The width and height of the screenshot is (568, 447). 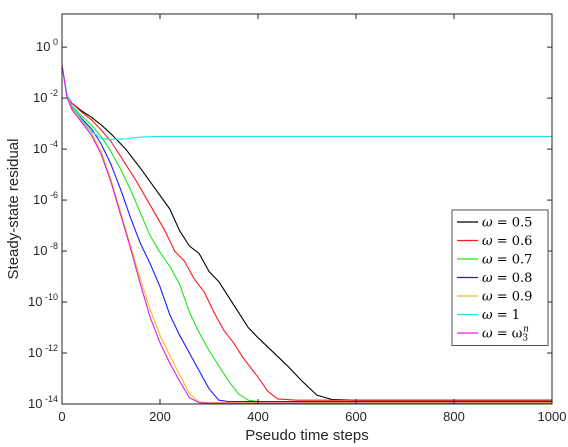 What do you see at coordinates (43, 300) in the screenshot?
I see `y-tick-label: 10 -10` at bounding box center [43, 300].